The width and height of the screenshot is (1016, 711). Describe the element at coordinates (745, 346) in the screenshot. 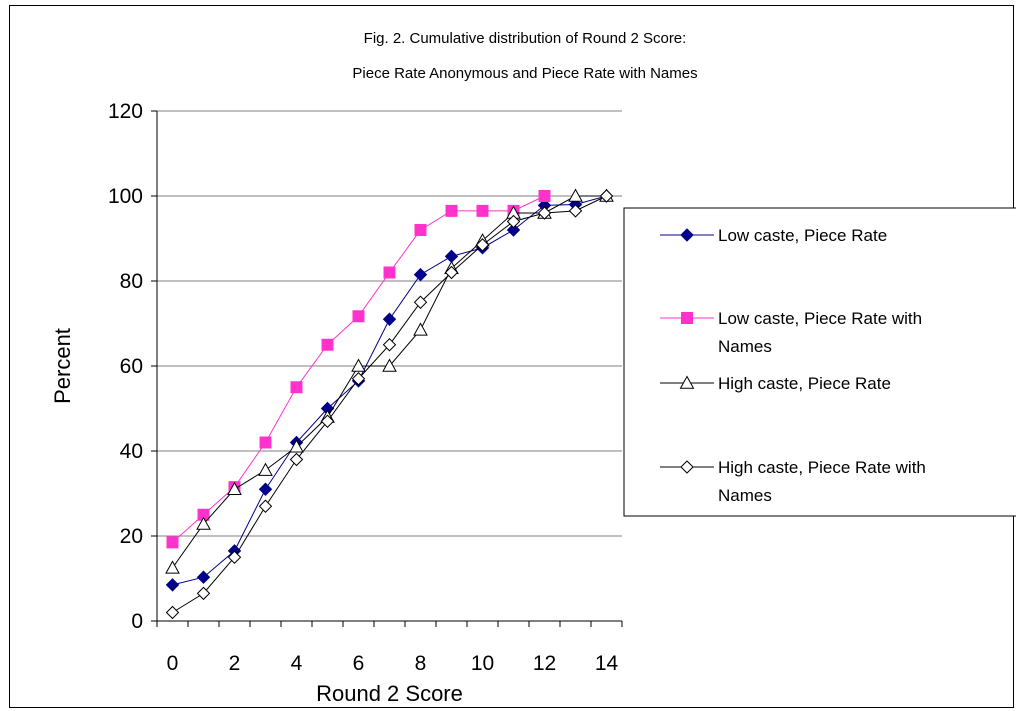

I see `legend-label-2: Names` at that location.